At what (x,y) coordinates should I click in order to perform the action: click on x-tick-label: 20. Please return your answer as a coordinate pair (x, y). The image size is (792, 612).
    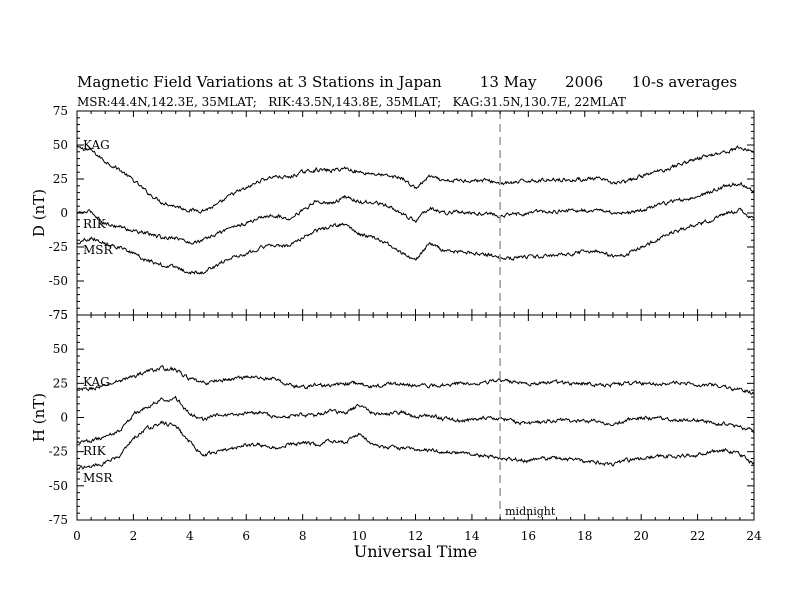
    Looking at the image, I should click on (641, 536).